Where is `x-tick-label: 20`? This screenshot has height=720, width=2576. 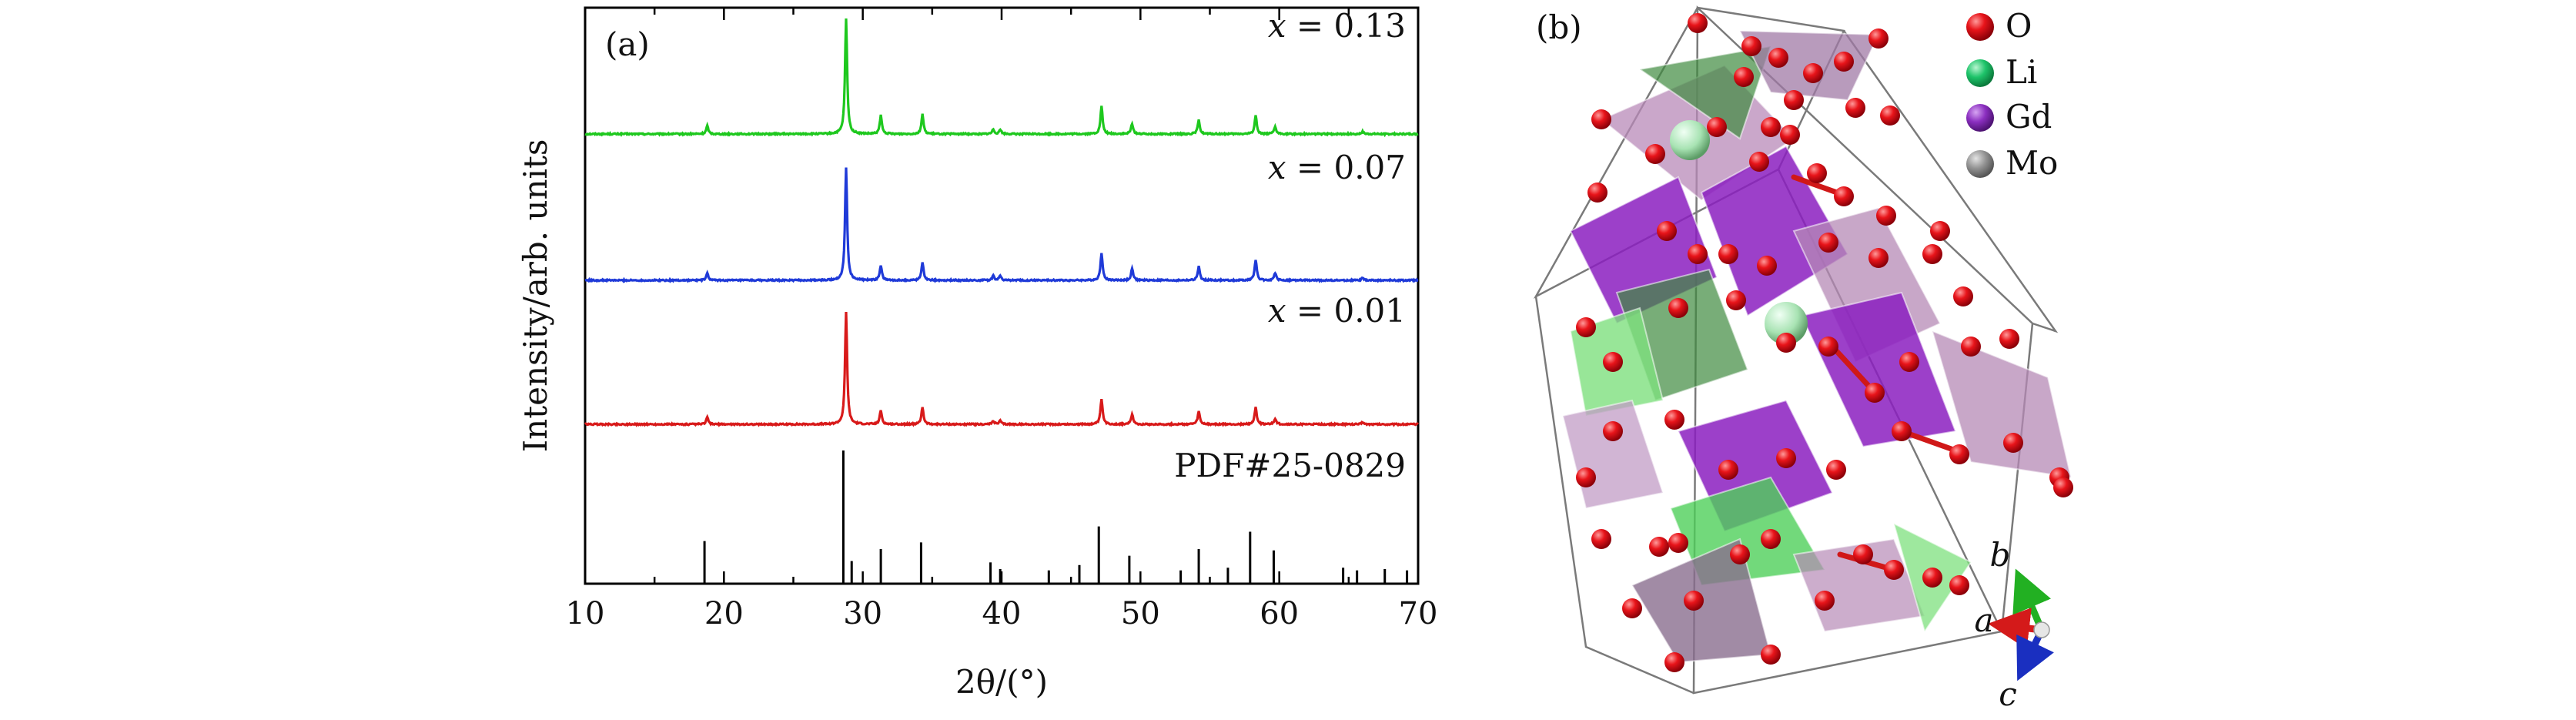 x-tick-label: 20 is located at coordinates (724, 613).